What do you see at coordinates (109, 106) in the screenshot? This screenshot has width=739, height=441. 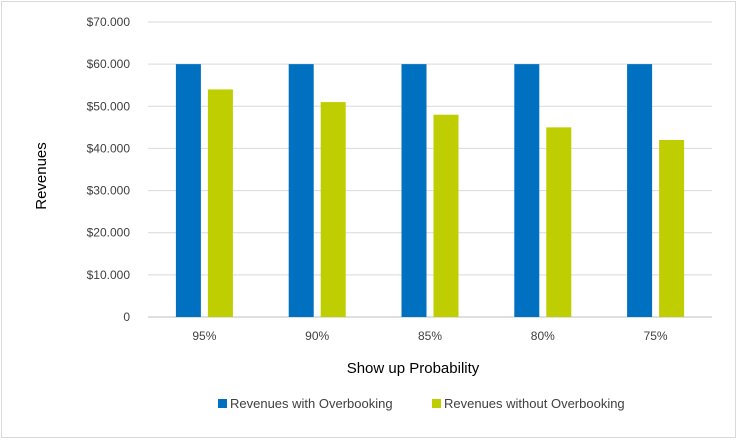 I see `y-tick-label: $50.000` at bounding box center [109, 106].